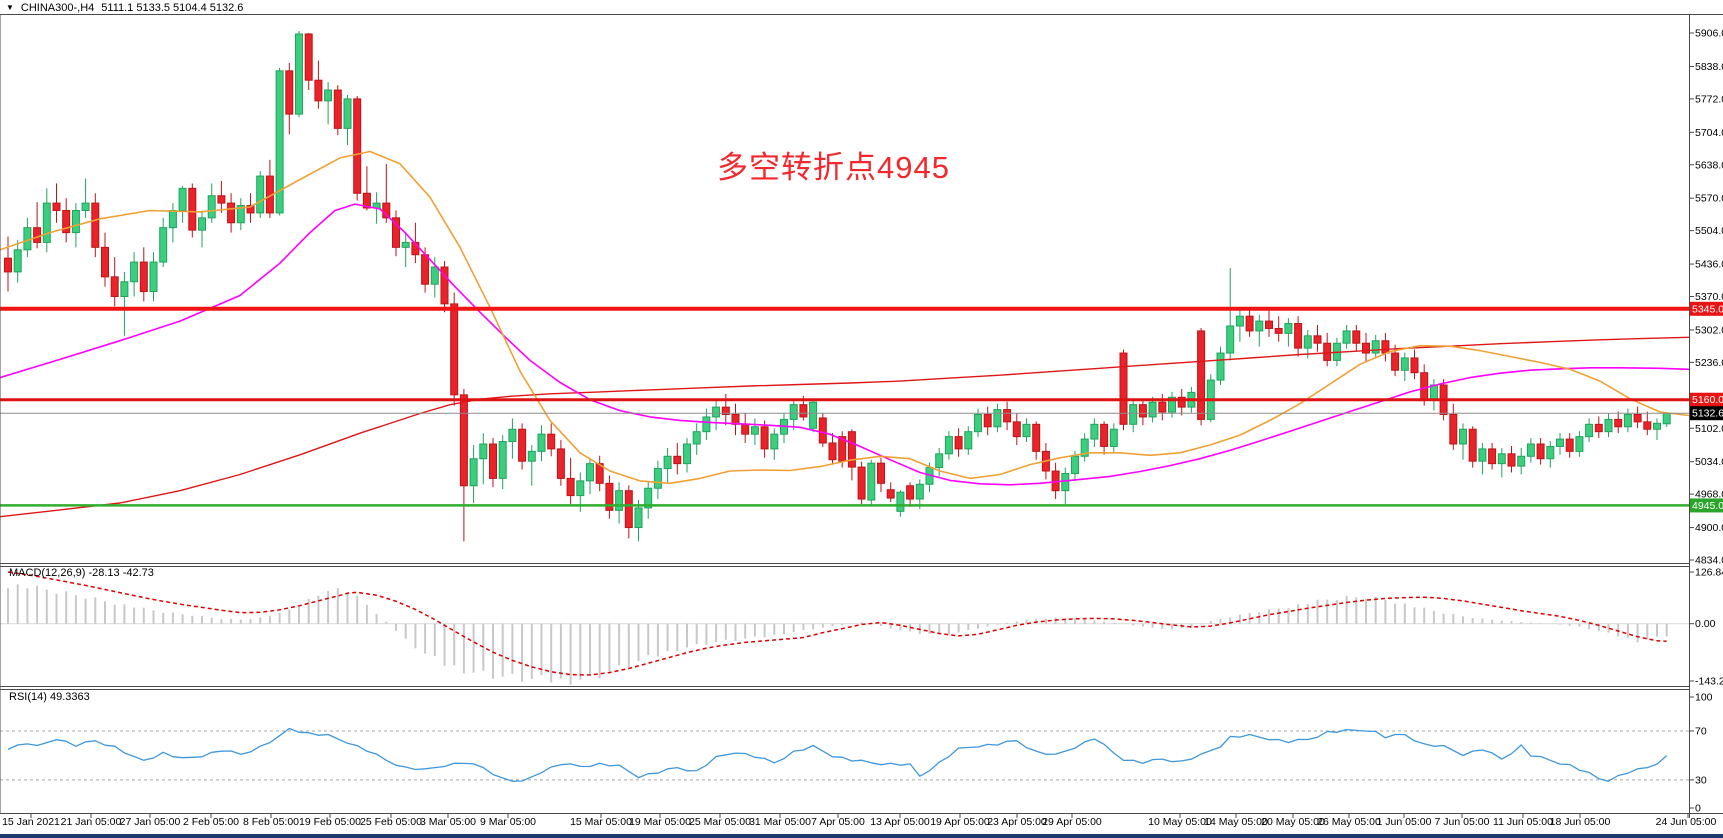 Image resolution: width=1723 pixels, height=838 pixels. What do you see at coordinates (1709, 528) in the screenshot?
I see `price-axis-label: 4900.0` at bounding box center [1709, 528].